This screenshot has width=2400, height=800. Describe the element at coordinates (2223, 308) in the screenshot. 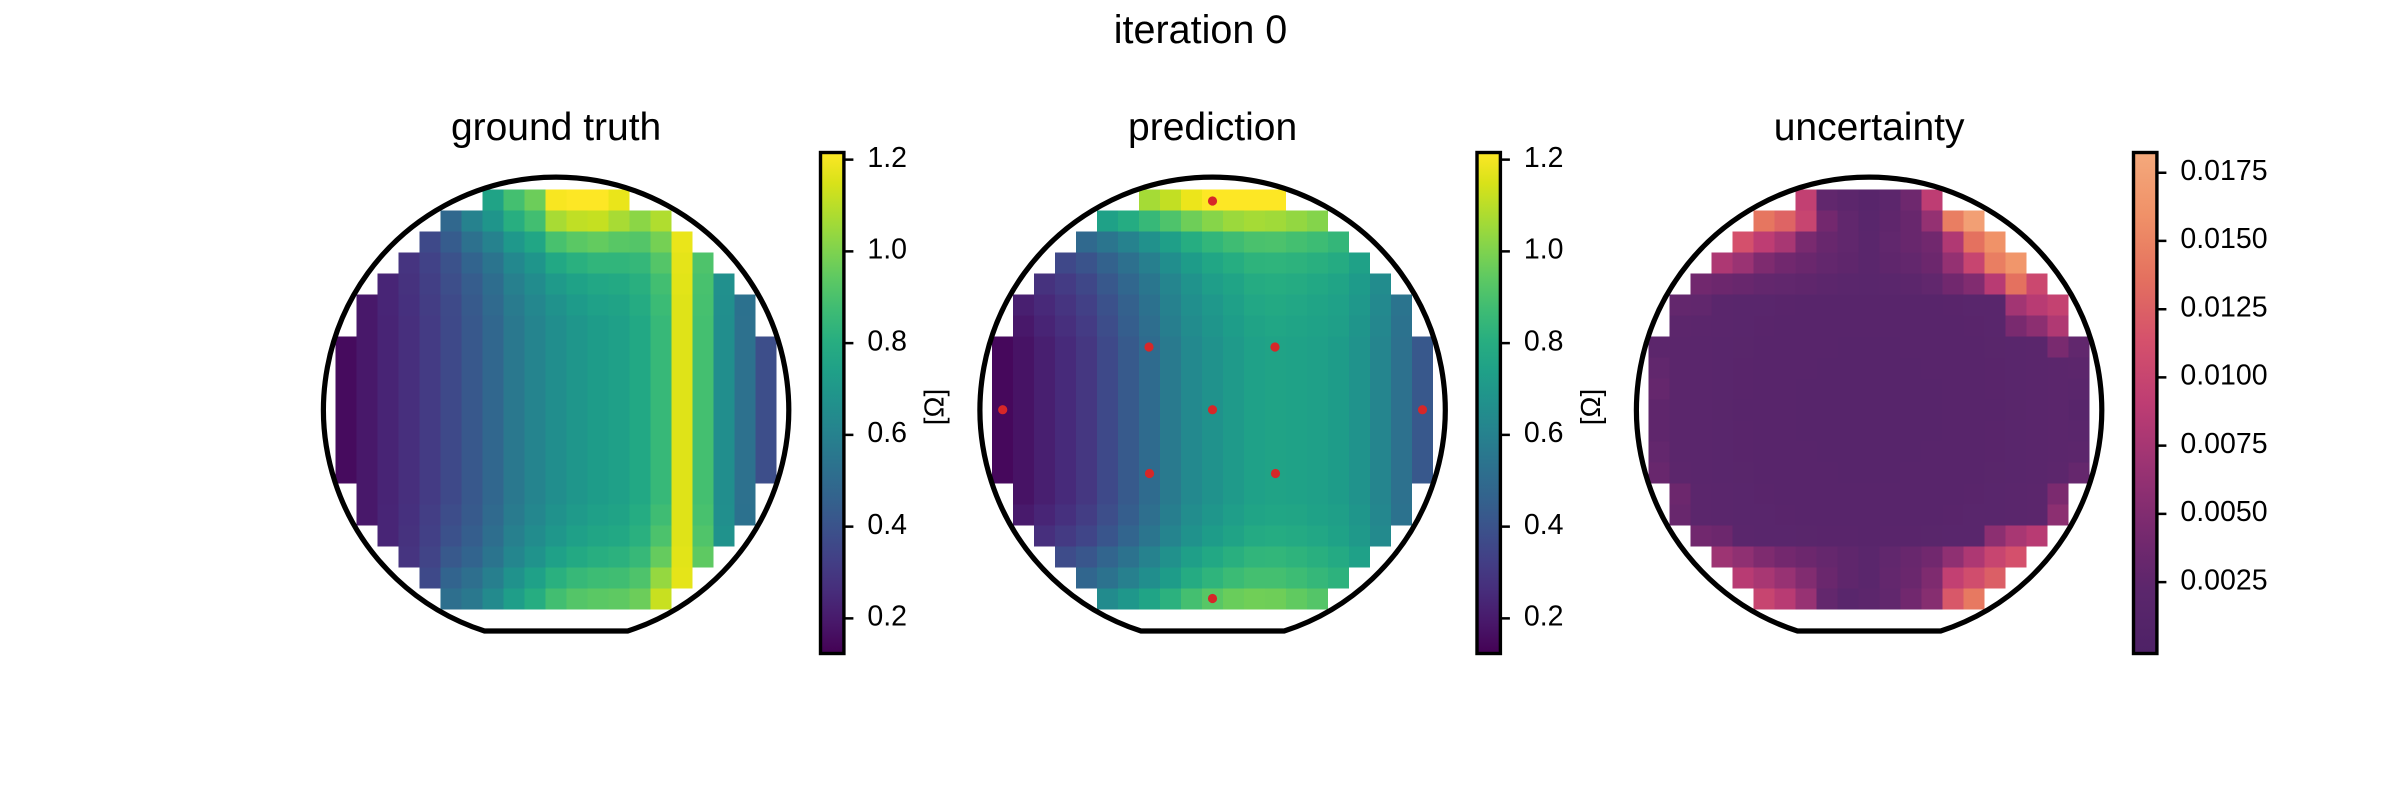

I see `svg-text: 0.0125` at that location.